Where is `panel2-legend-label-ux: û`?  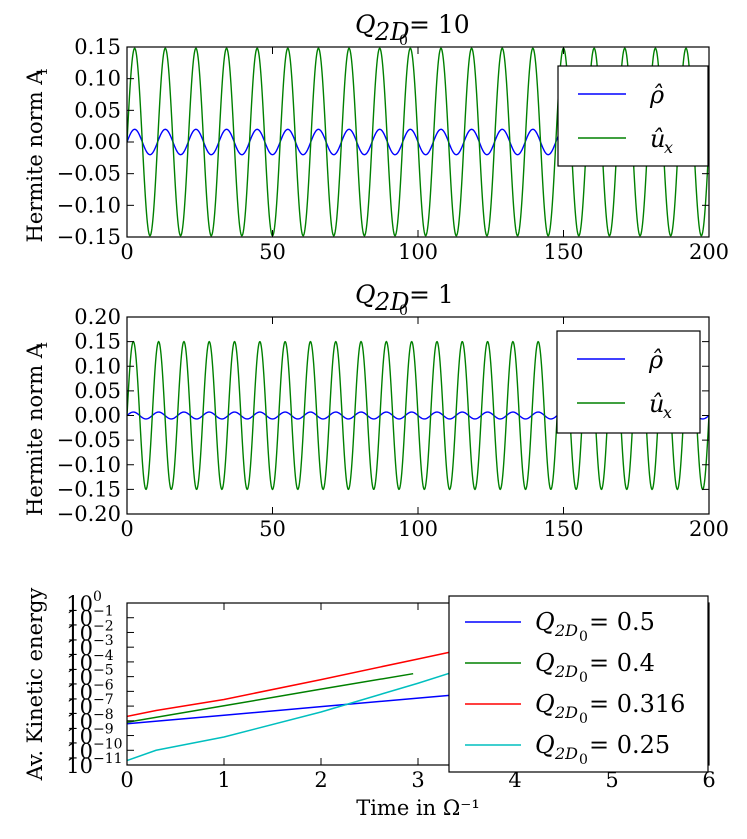
panel2-legend-label-ux: û is located at coordinates (656, 404).